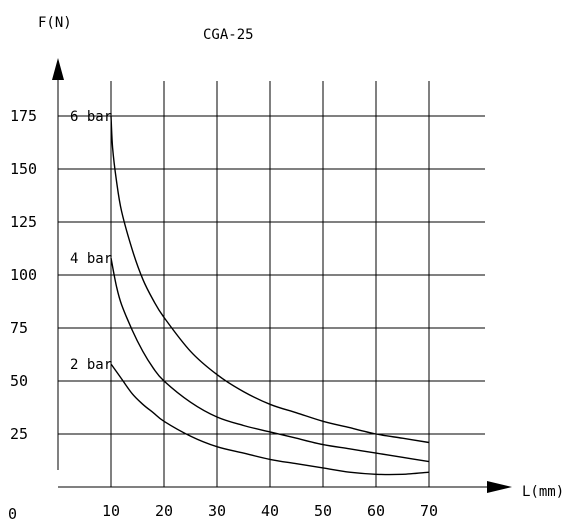  What do you see at coordinates (323, 511) in the screenshot?
I see `x-tick-label: 50` at bounding box center [323, 511].